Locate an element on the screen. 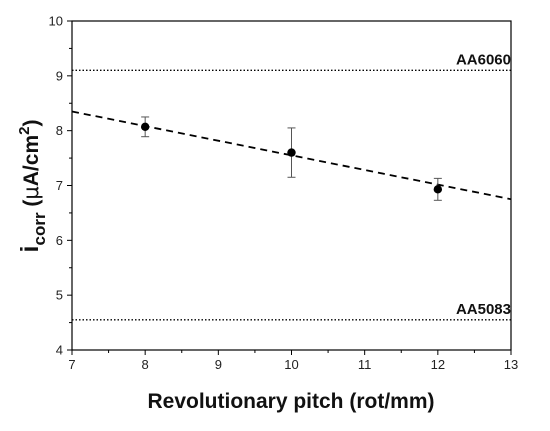 The image size is (550, 431). y-tick-label: 8 is located at coordinates (59, 130).